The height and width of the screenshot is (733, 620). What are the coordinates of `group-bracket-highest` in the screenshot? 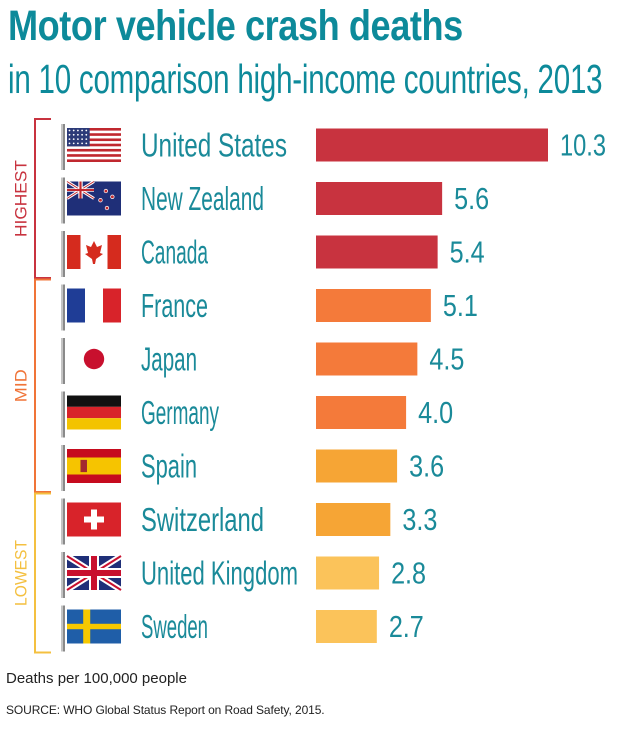 It's located at (42, 198).